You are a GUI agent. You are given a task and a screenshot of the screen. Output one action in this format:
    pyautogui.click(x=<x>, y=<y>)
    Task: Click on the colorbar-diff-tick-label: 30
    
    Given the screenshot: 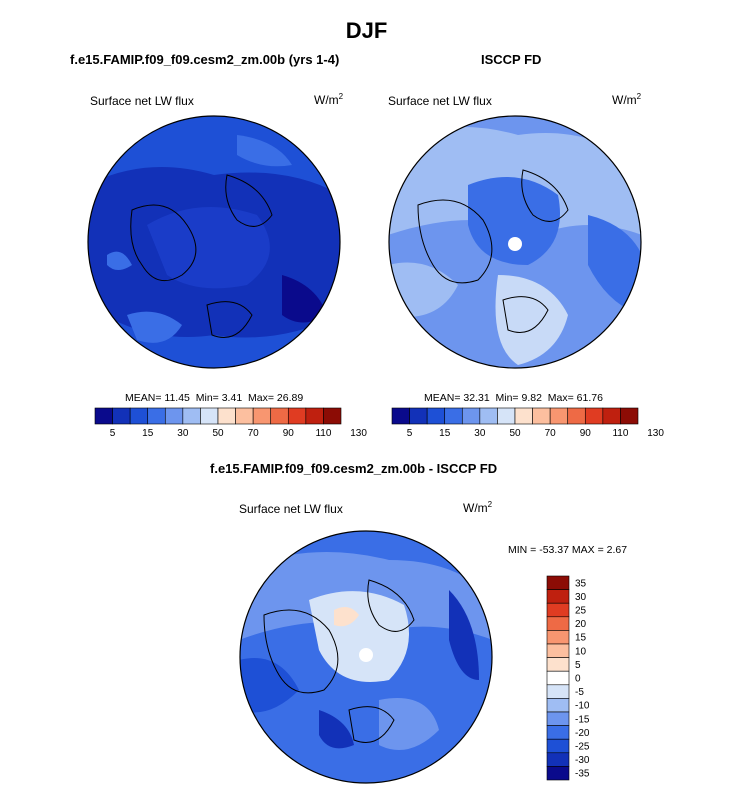 What is the action you would take?
    pyautogui.click(x=581, y=597)
    